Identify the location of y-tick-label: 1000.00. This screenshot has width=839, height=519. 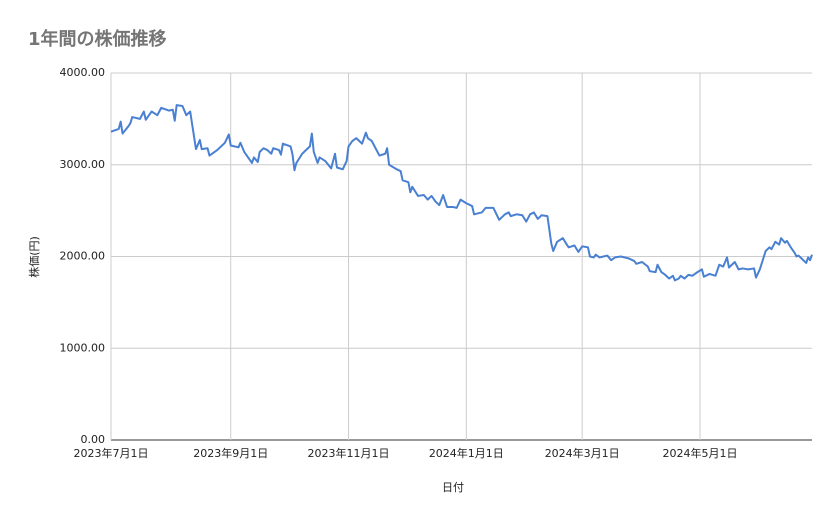
(83, 347).